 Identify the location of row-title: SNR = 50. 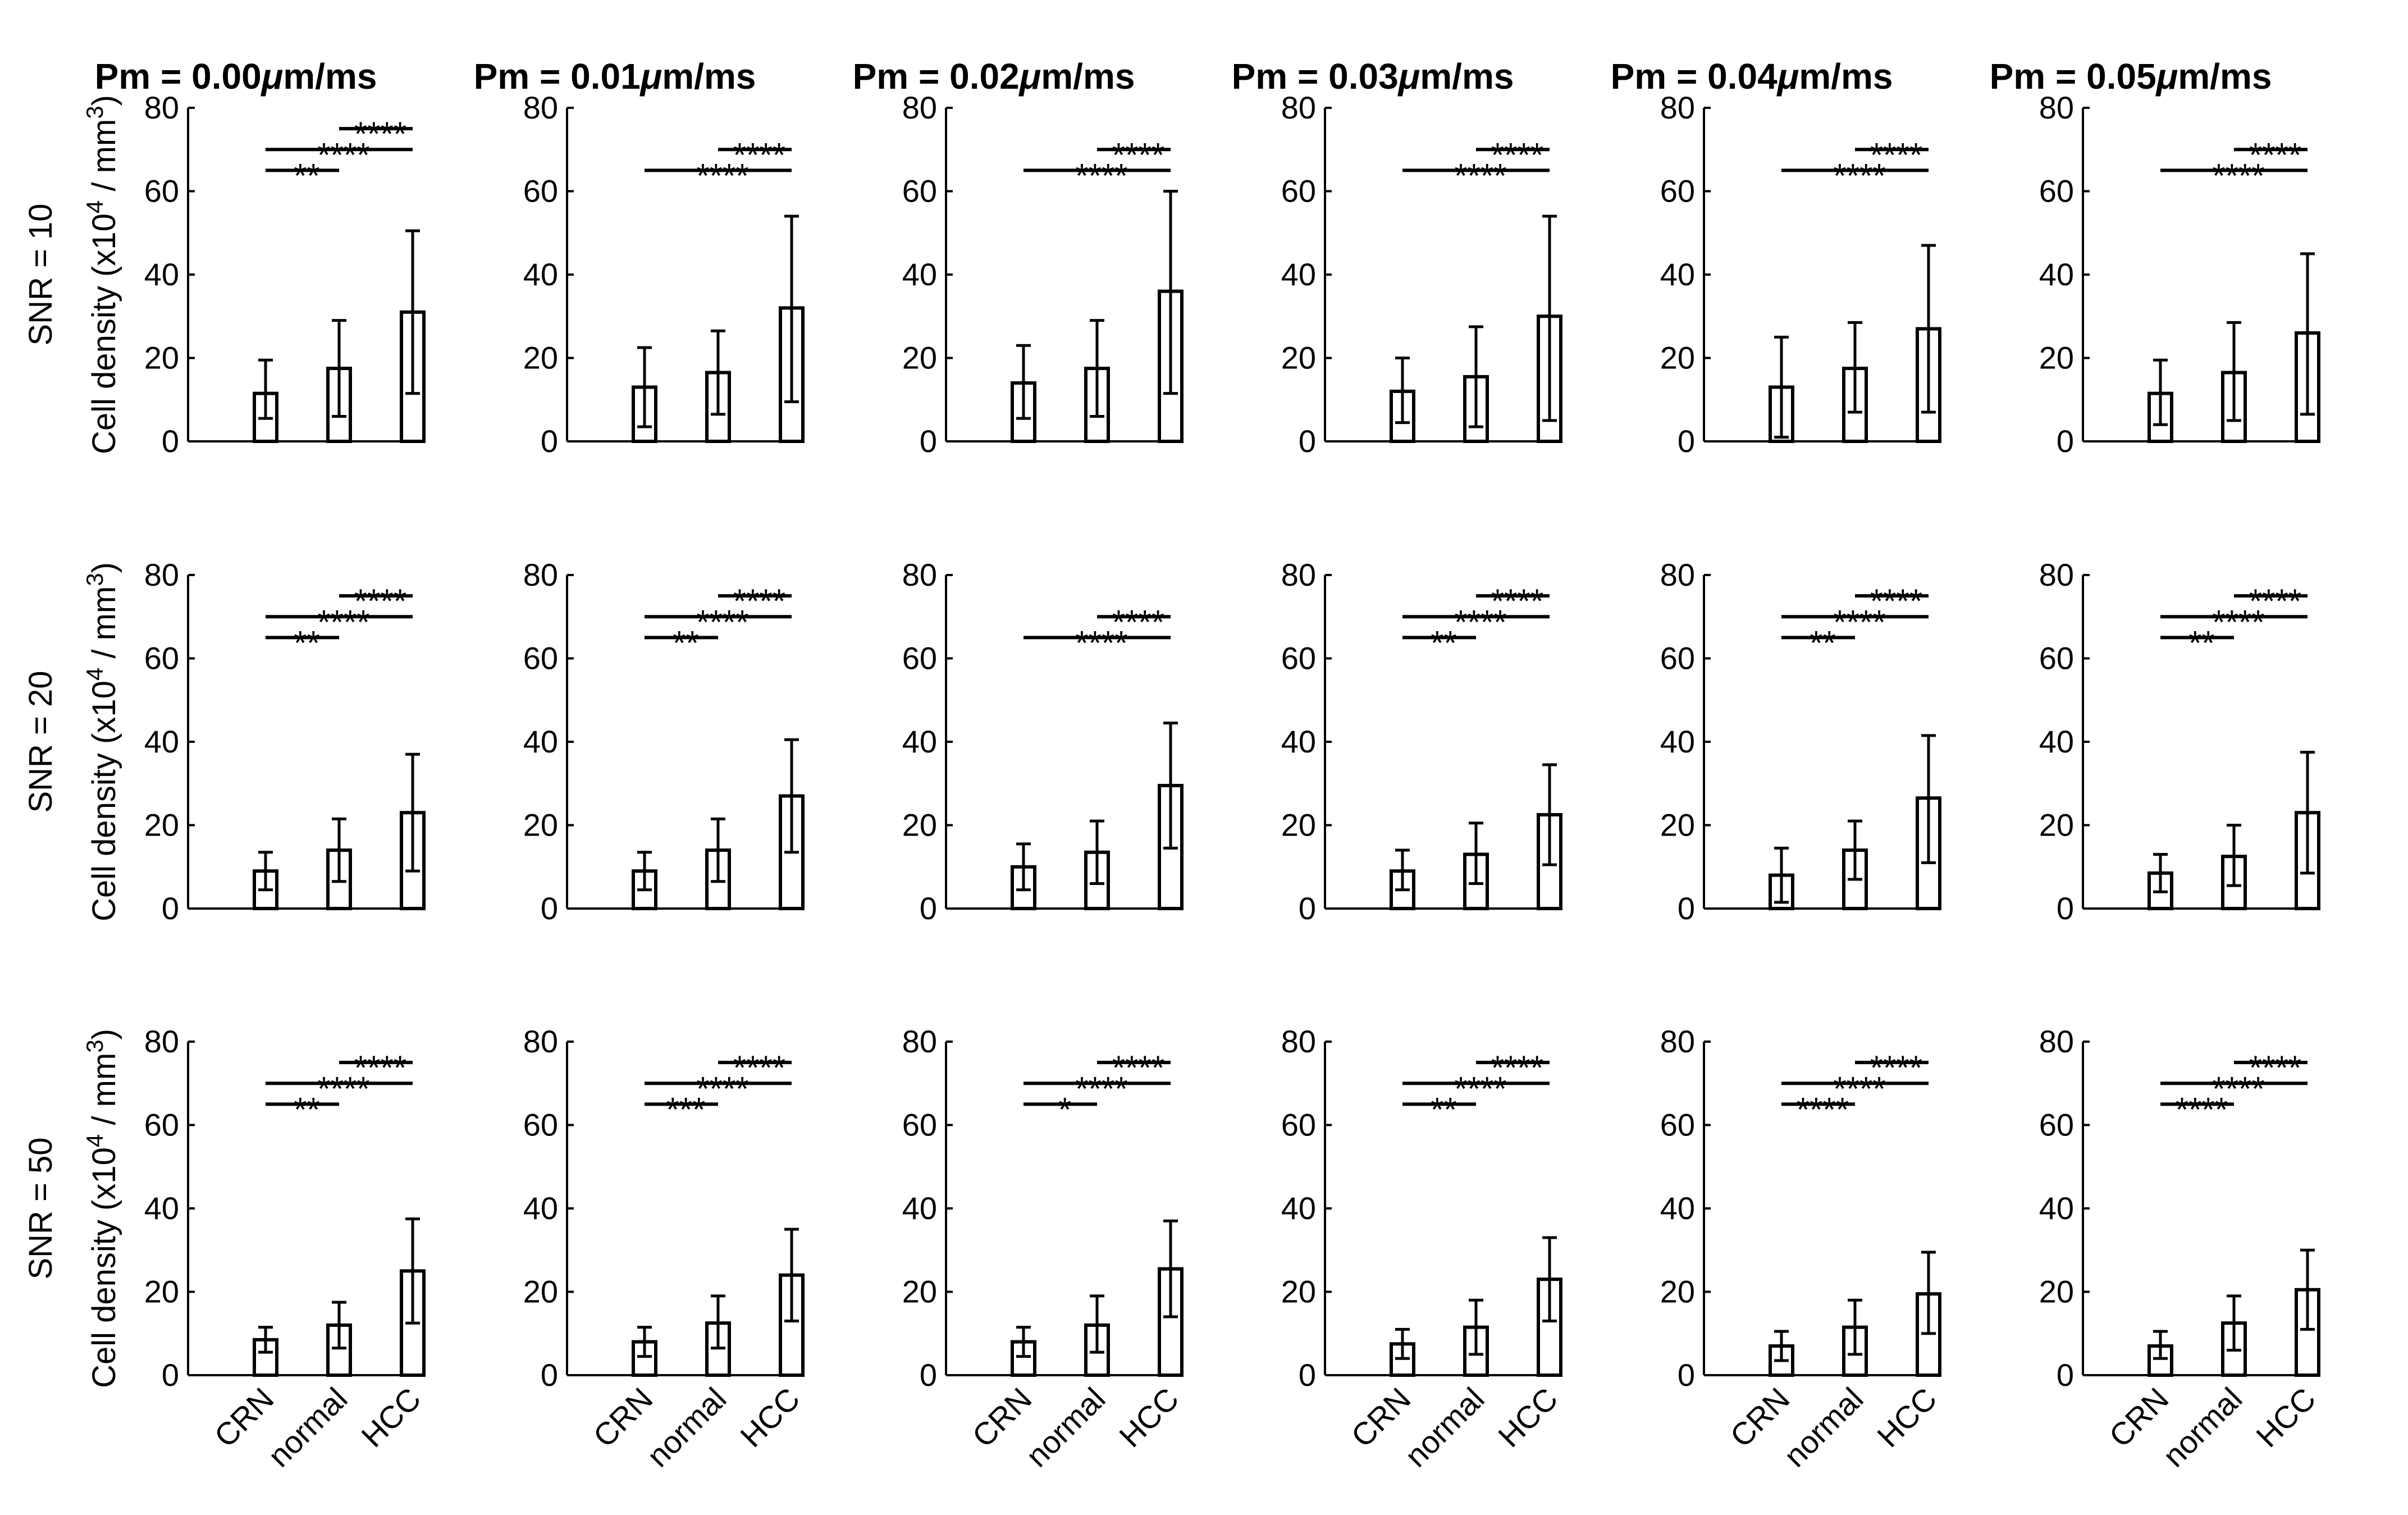
(40, 1208).